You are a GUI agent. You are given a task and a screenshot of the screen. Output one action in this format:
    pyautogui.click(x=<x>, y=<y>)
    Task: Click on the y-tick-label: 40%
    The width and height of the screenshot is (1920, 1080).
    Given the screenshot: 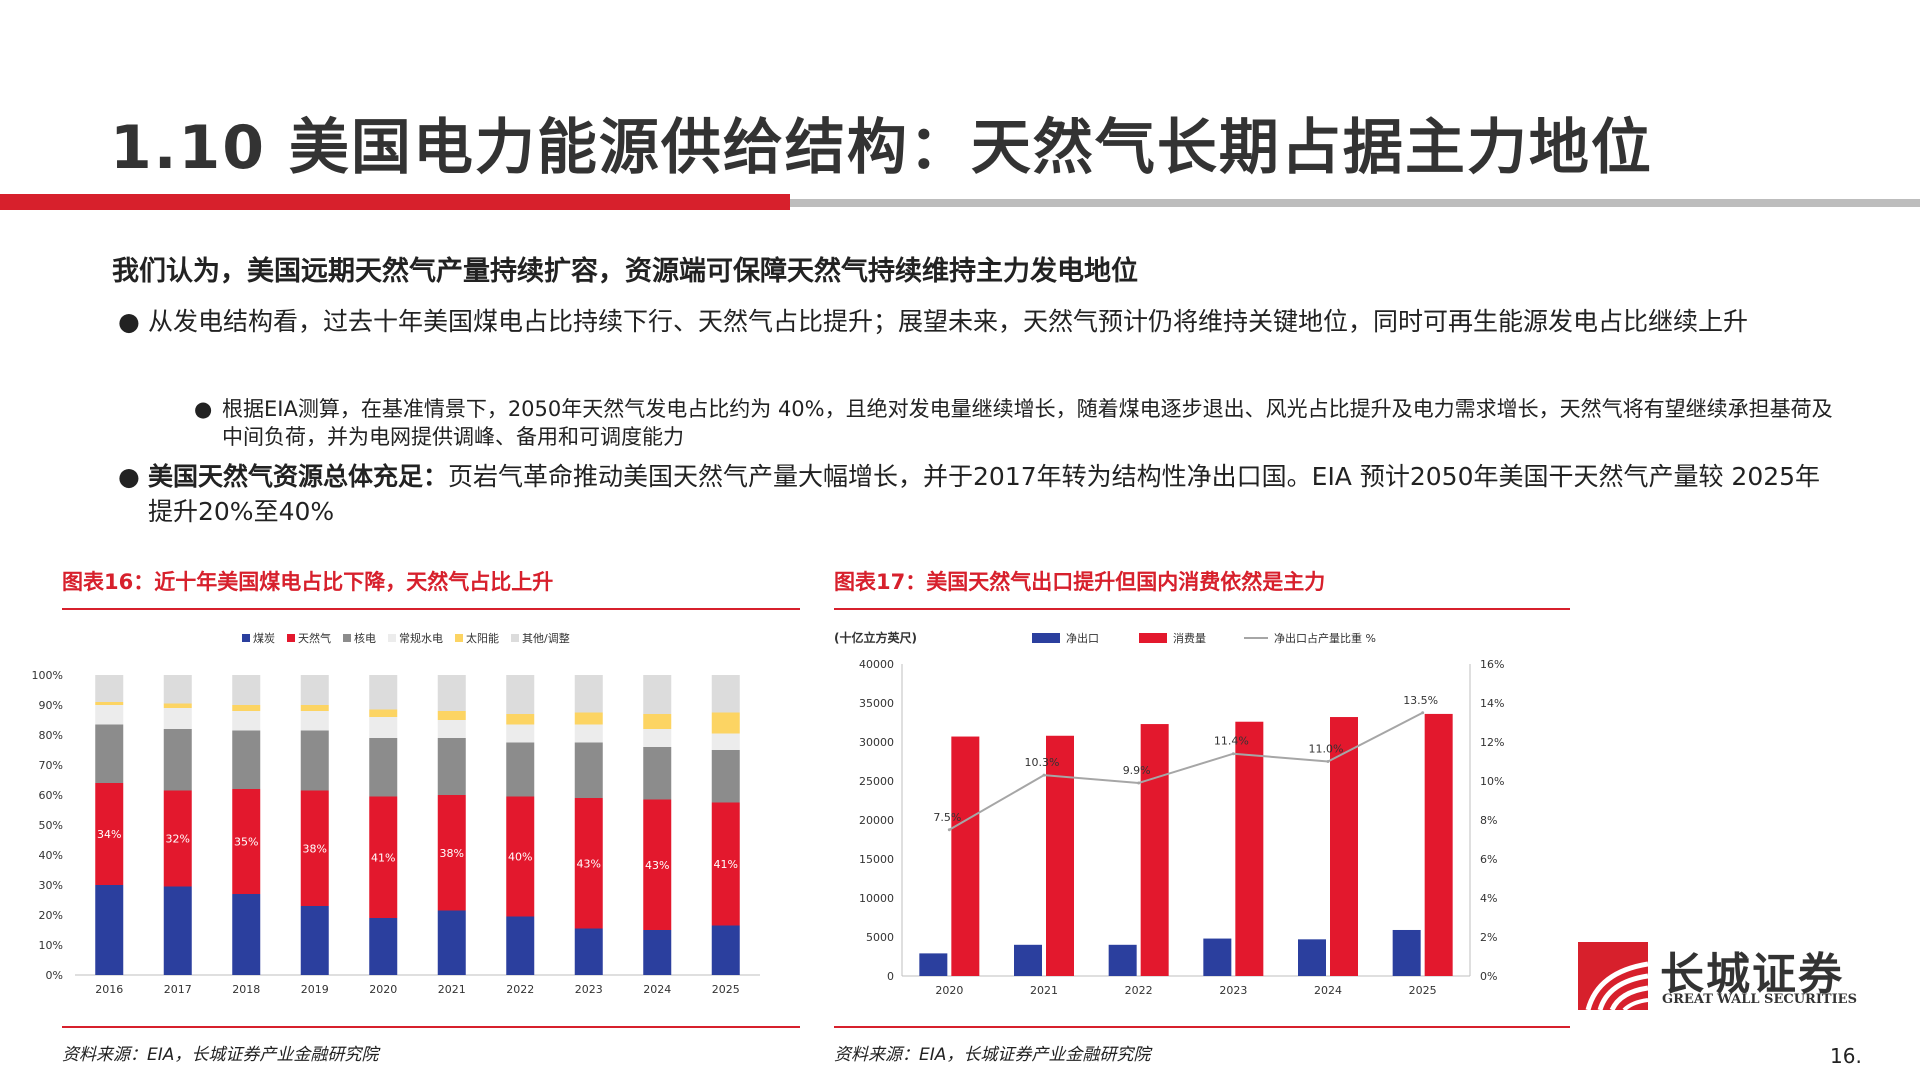 What is the action you would take?
    pyautogui.click(x=51, y=855)
    